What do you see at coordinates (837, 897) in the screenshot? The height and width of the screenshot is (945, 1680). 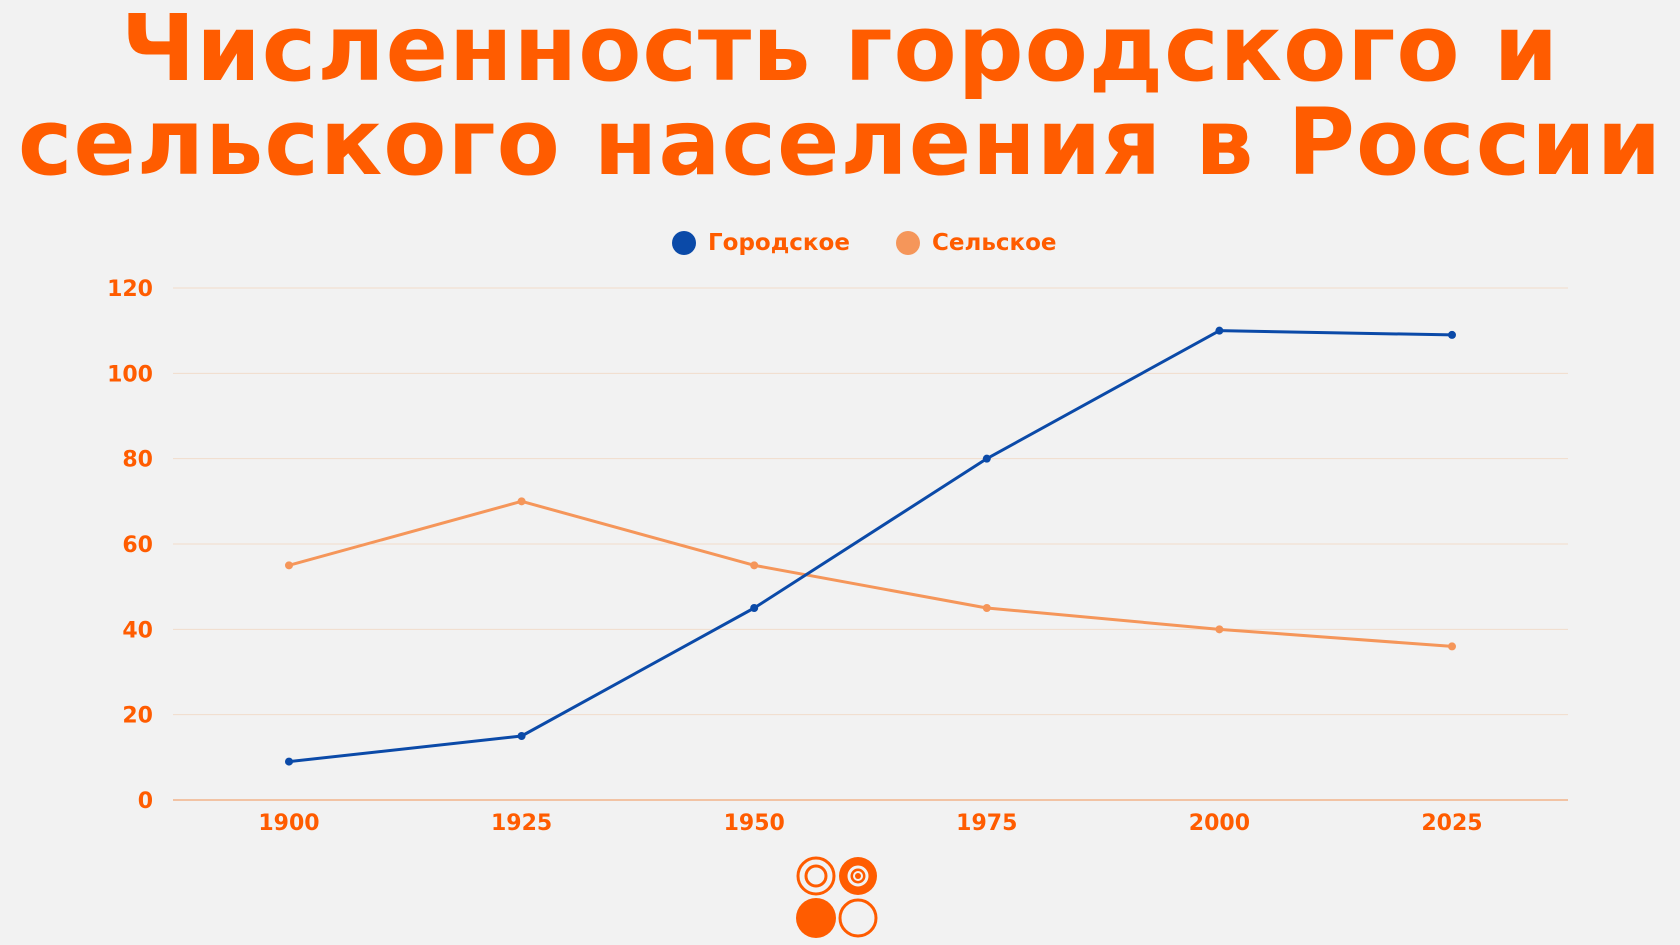 I see `brand-logo` at bounding box center [837, 897].